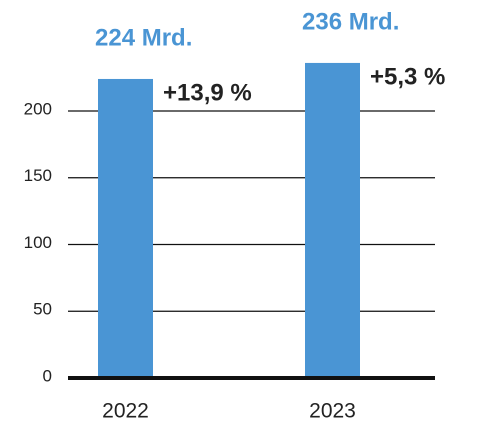  Describe the element at coordinates (143, 37) in the screenshot. I see `value-label: 224 Mrd.` at that location.